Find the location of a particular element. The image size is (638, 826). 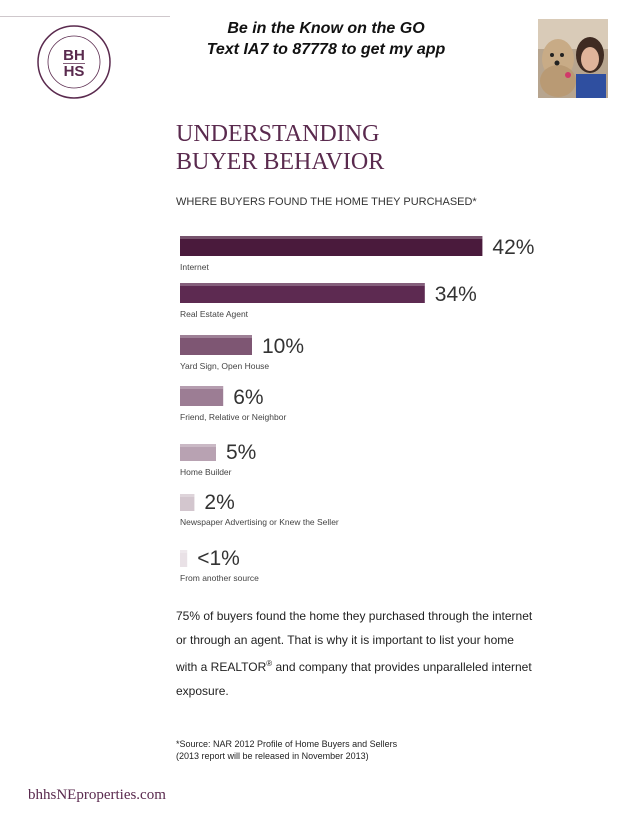

category-label-0: Internet is located at coordinates (194, 267).